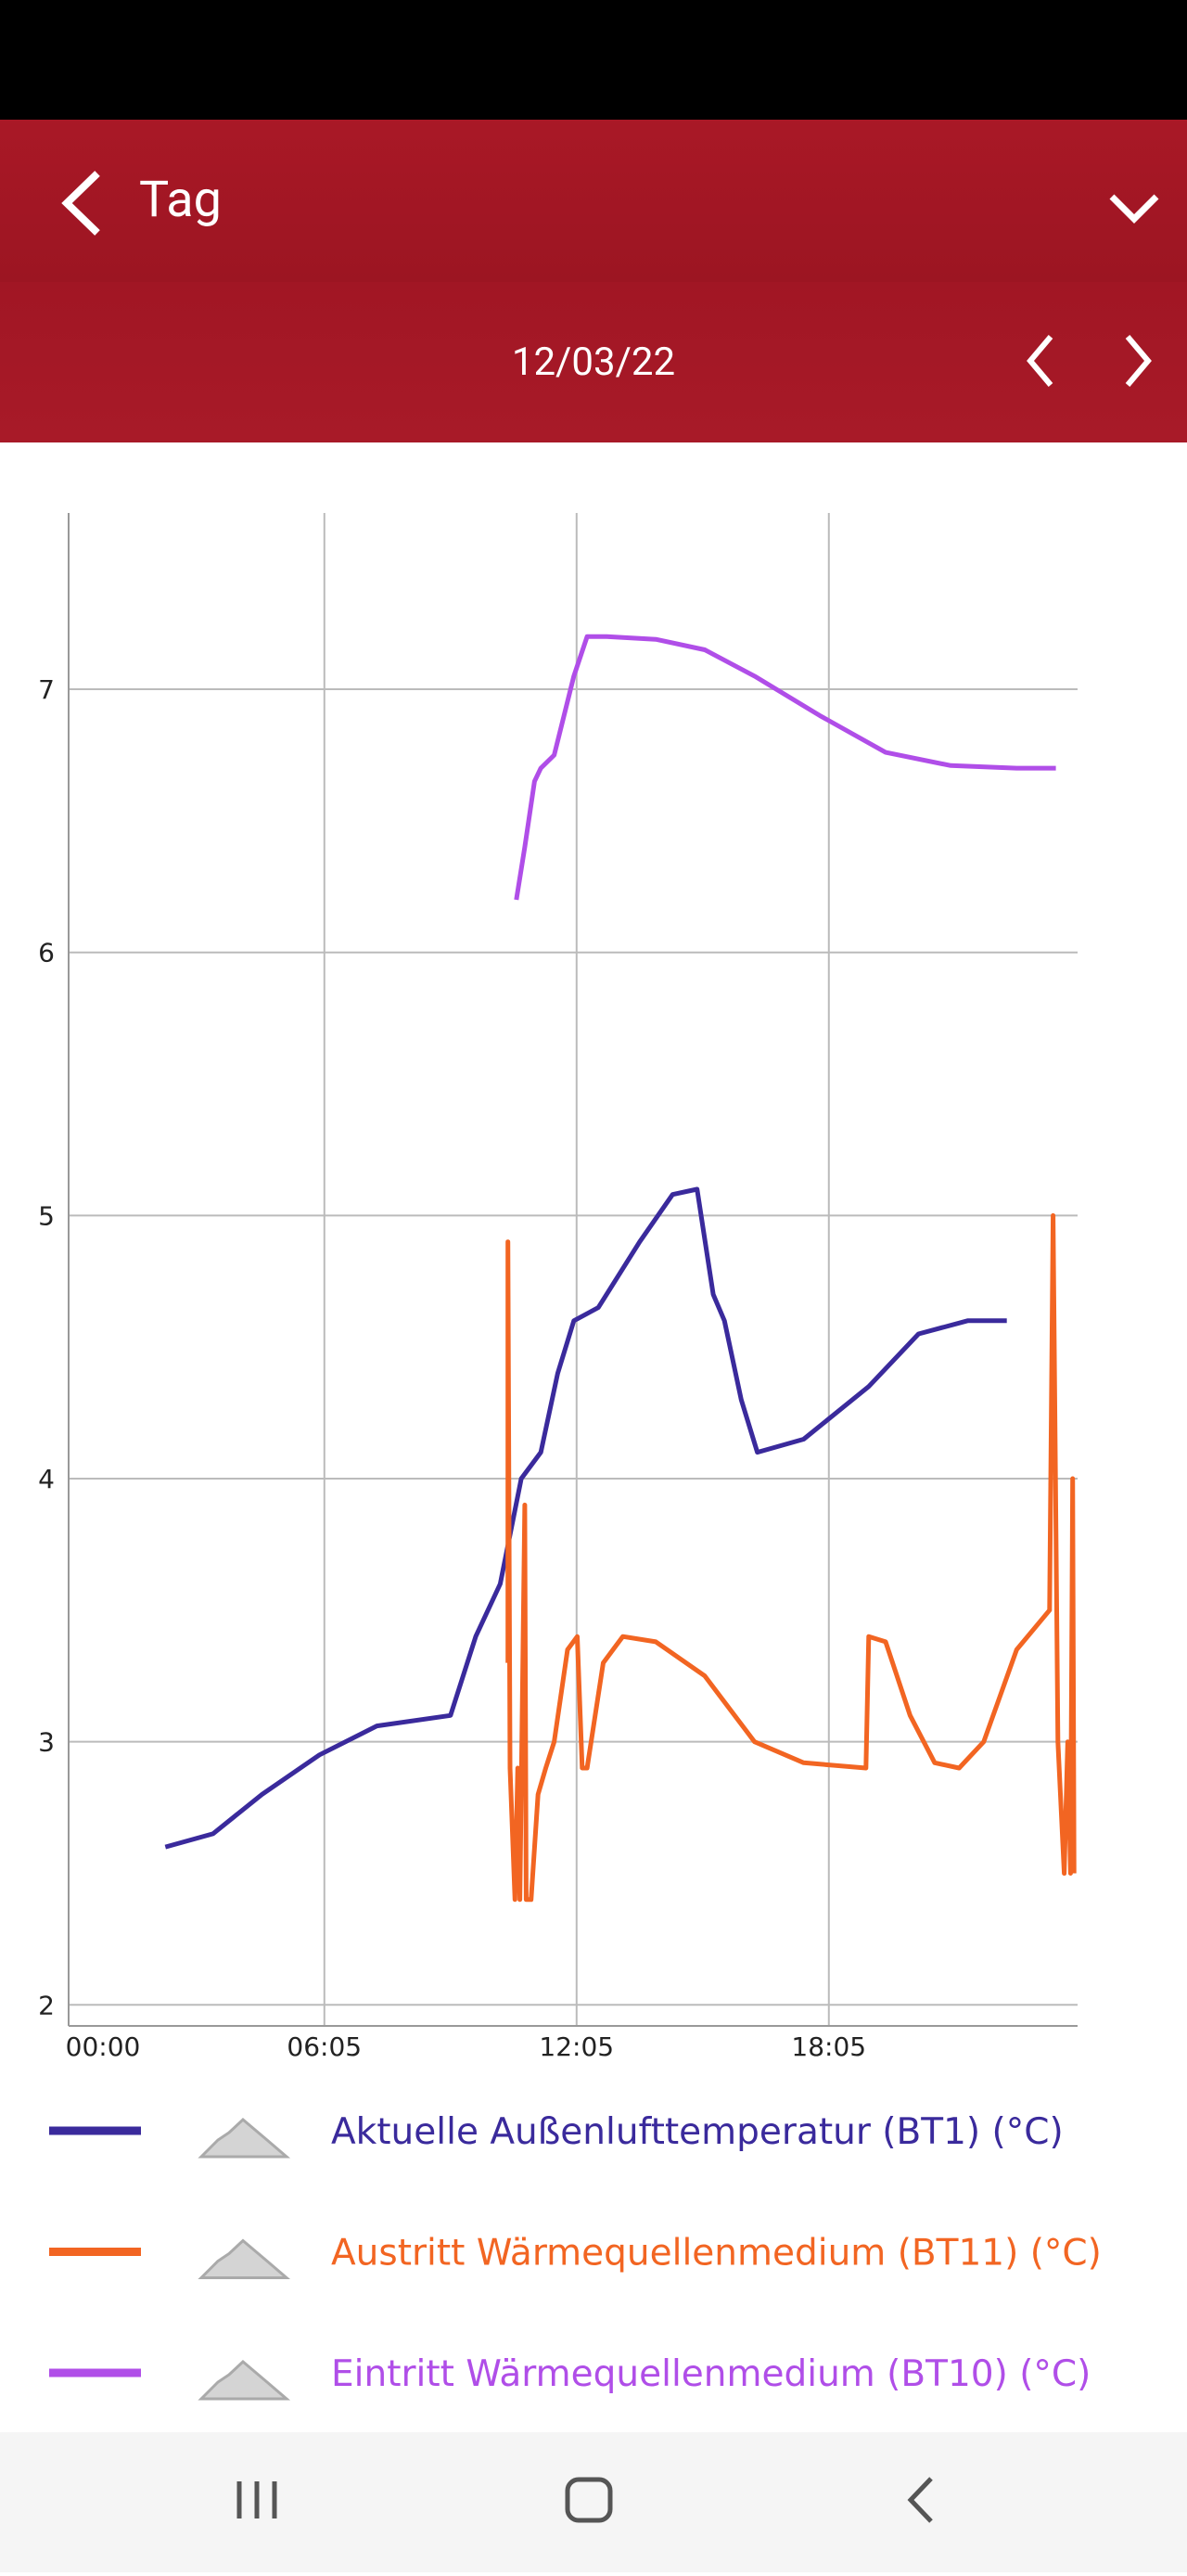 The height and width of the screenshot is (2576, 1187). Describe the element at coordinates (46, 1479) in the screenshot. I see `y-tick-label: 4` at that location.